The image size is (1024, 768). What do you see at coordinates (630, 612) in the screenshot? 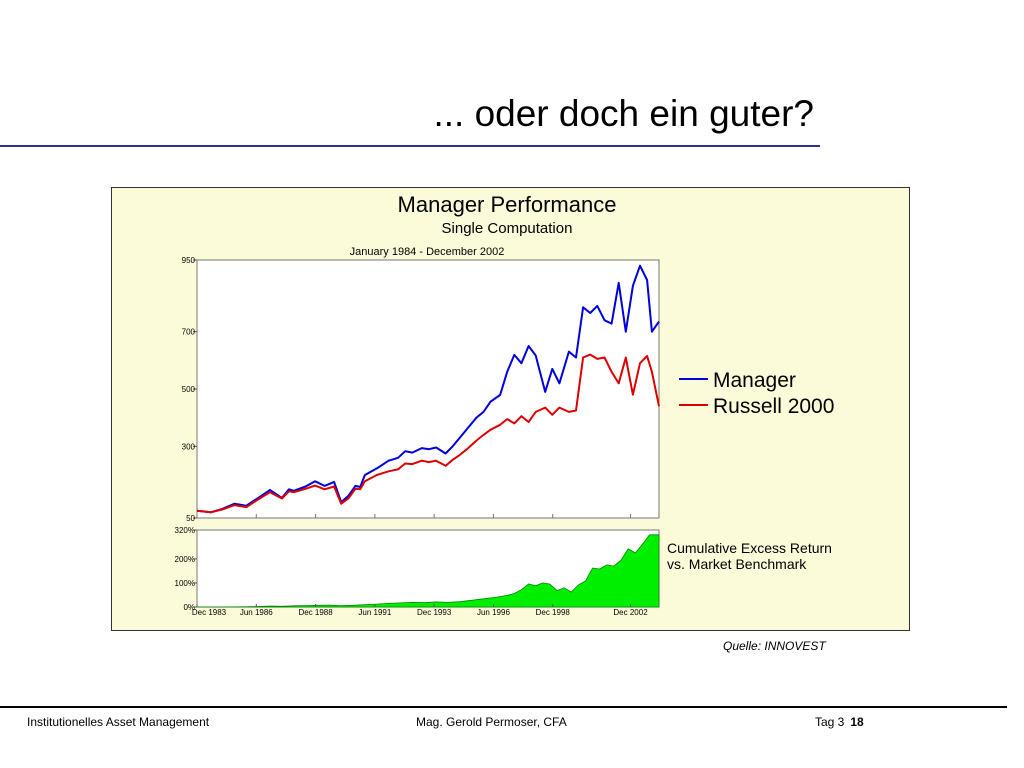
I see `excess-x-tick-label: Dec 2002` at bounding box center [630, 612].